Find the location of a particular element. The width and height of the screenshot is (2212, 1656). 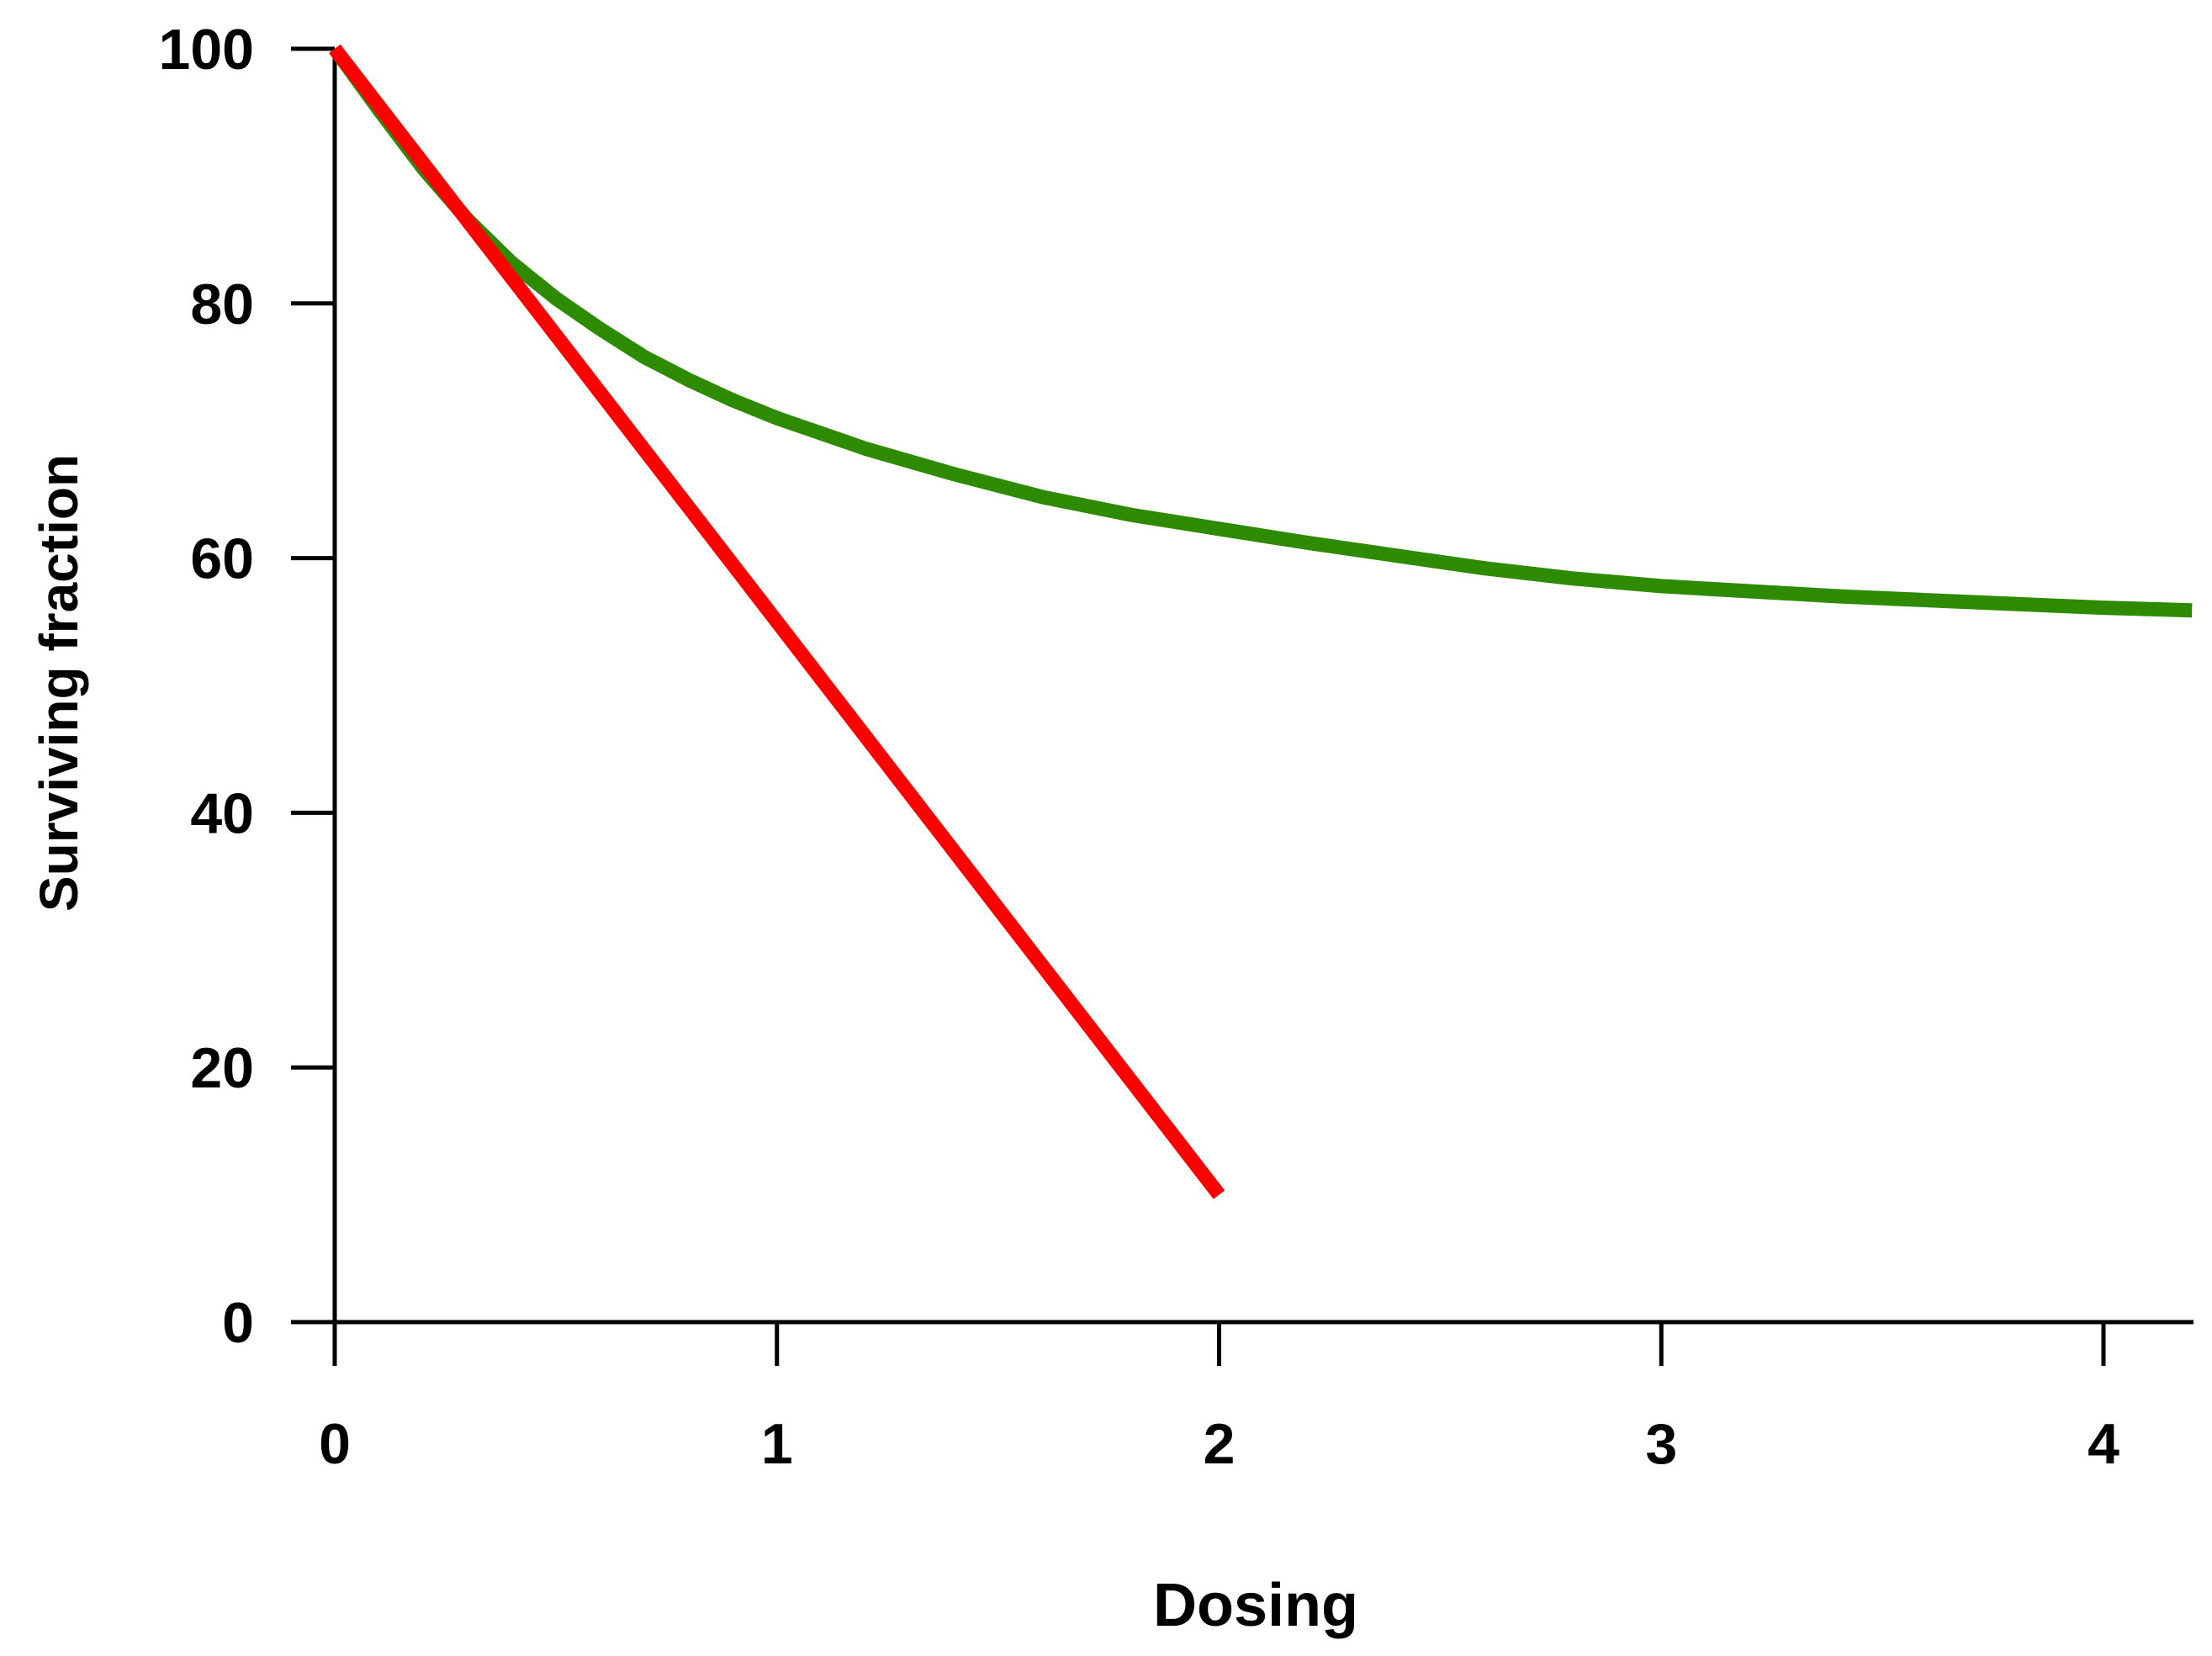

x-tick-label: 3 is located at coordinates (1661, 1444).